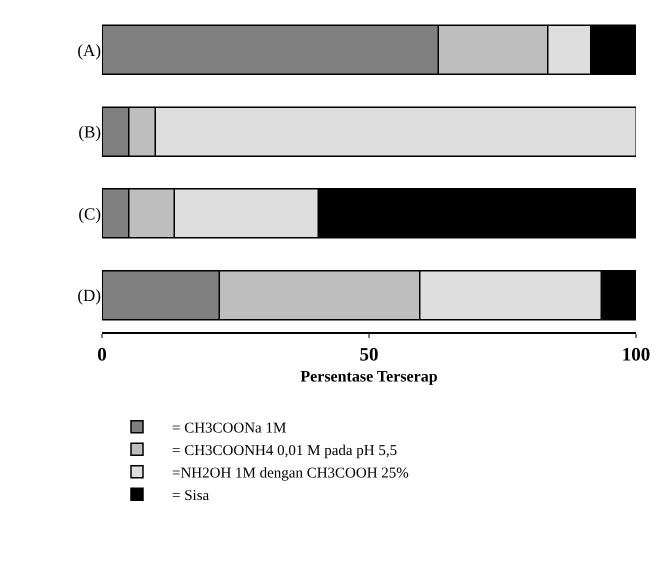  I want to click on legend-label: = CH3COONa 1M, so click(229, 428).